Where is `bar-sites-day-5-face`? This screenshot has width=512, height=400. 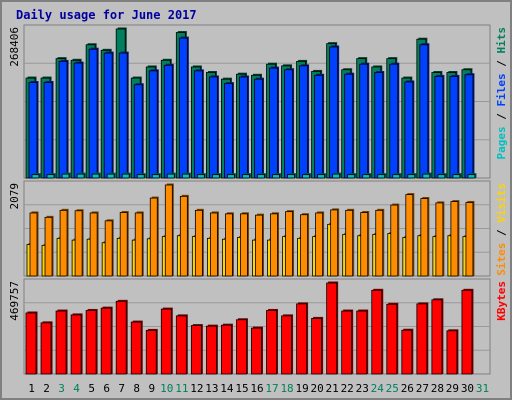 bar-sites-day-5-face is located at coordinates (93, 244).